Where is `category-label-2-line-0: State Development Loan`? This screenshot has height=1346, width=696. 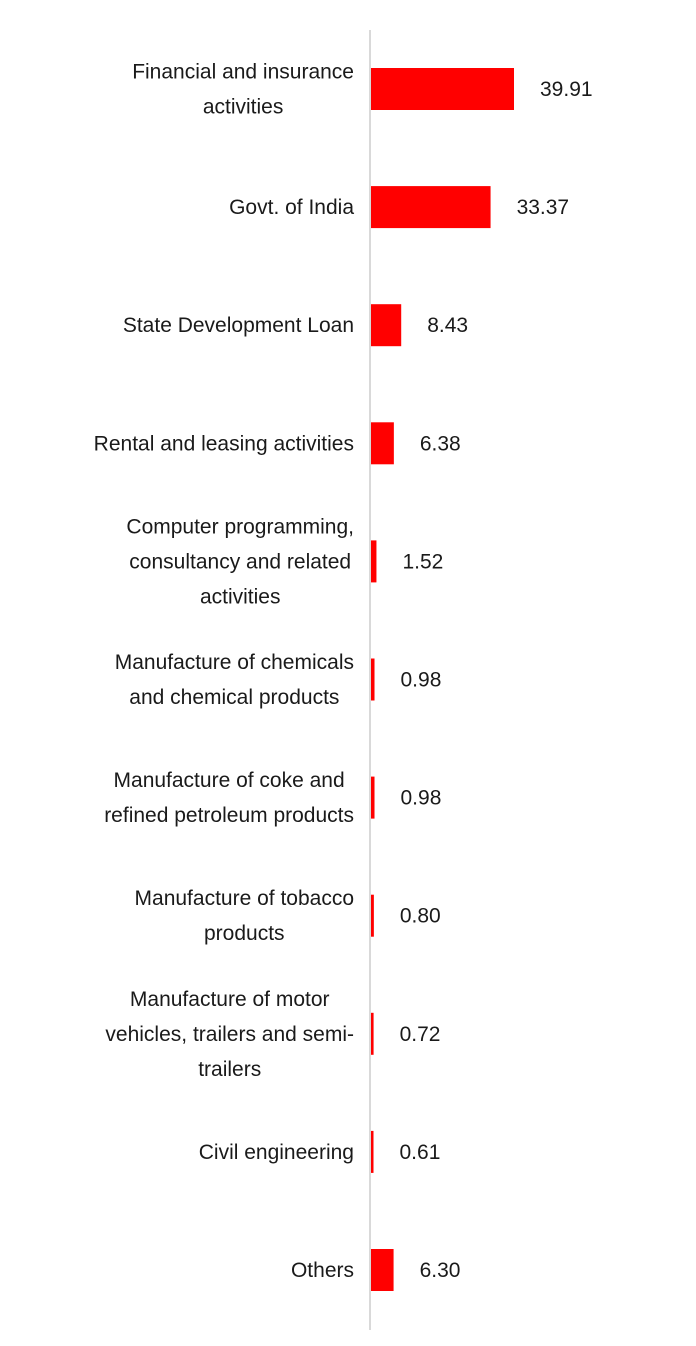
category-label-2-line-0: State Development Loan is located at coordinates (238, 325).